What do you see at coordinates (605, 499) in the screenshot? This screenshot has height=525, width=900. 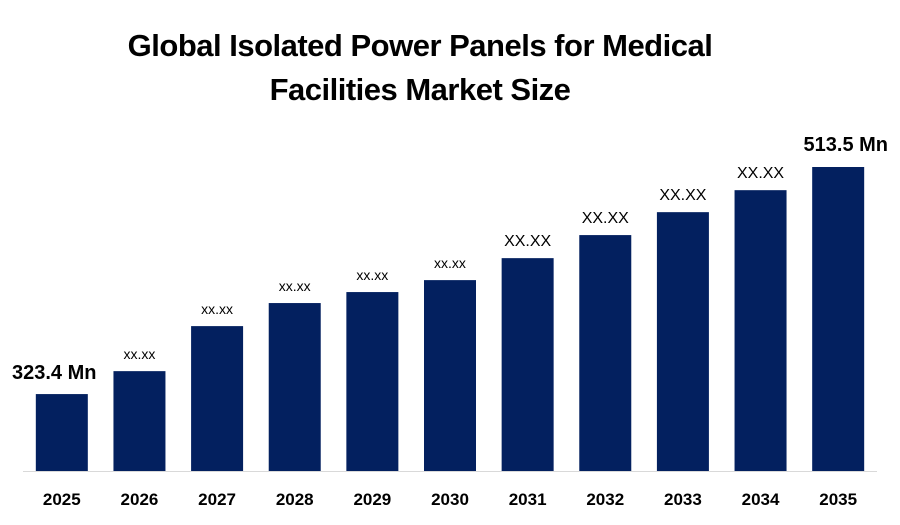 I see `x-tick-label: 2032` at bounding box center [605, 499].